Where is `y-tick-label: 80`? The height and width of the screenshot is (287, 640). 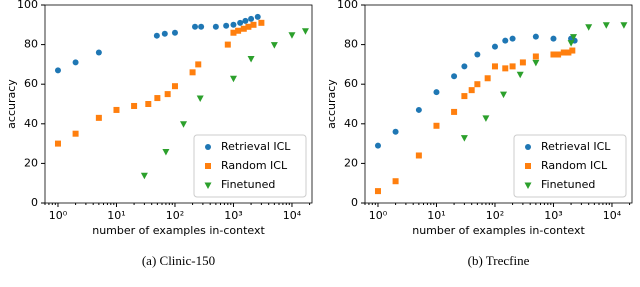 y-tick-label: 80 is located at coordinates (351, 44).